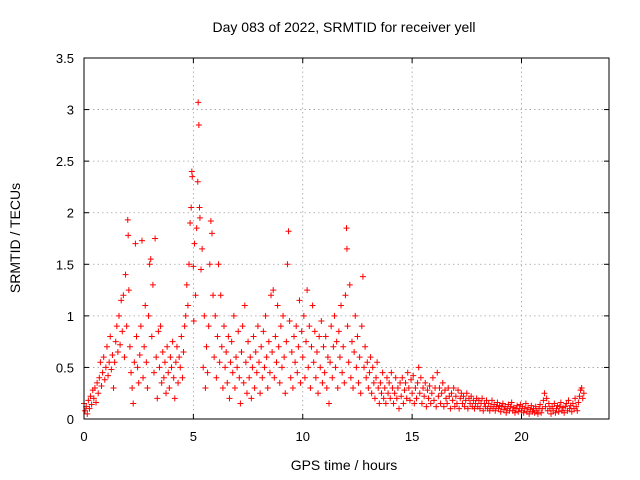  I want to click on x-tick-label: 0, so click(83, 436).